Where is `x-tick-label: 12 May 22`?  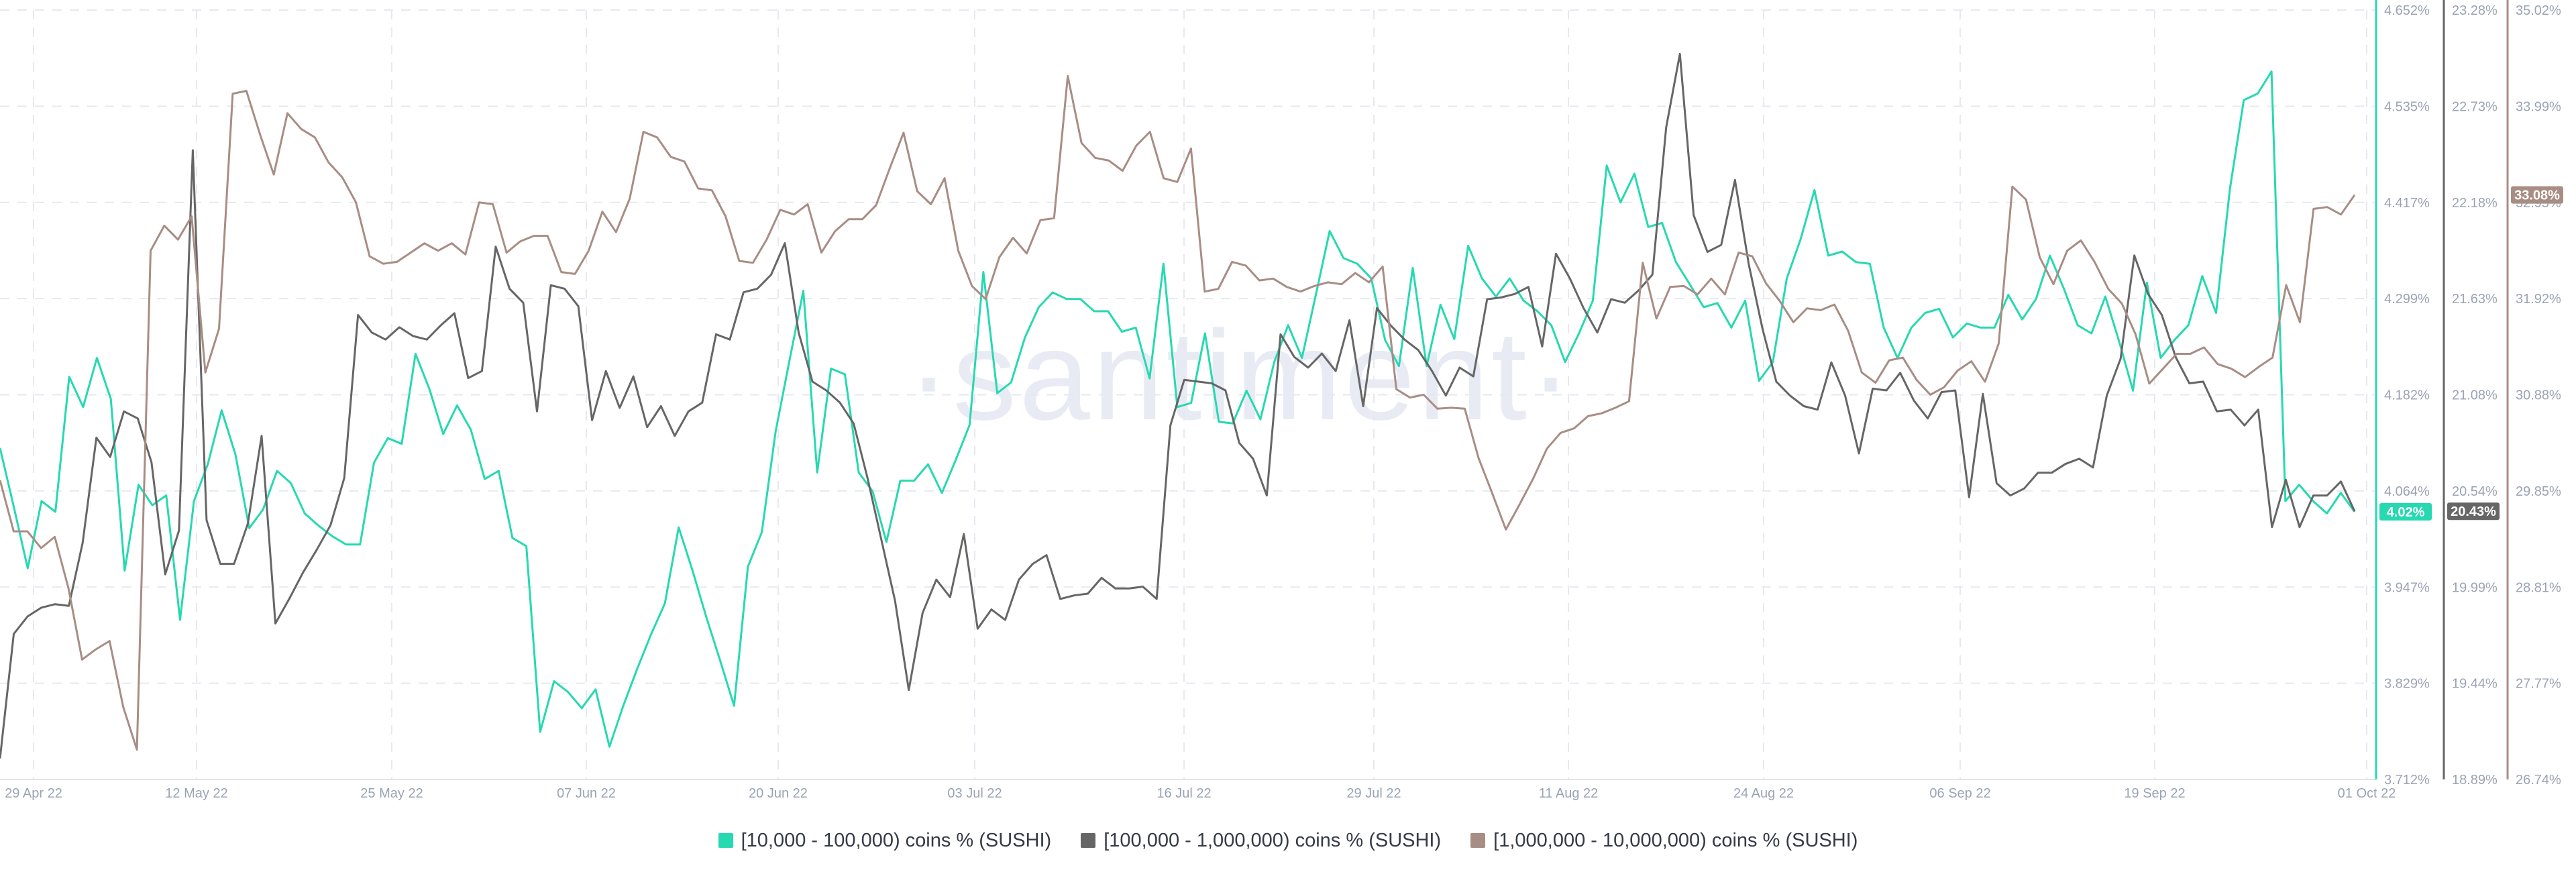 x-tick-label: 12 May 22 is located at coordinates (196, 793).